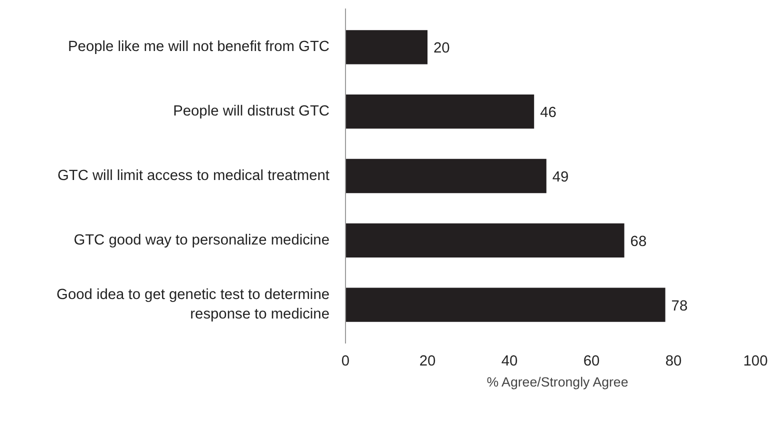  Describe the element at coordinates (193, 176) in the screenshot. I see `y-tick-label: GTC will limit access to medical treatment` at that location.